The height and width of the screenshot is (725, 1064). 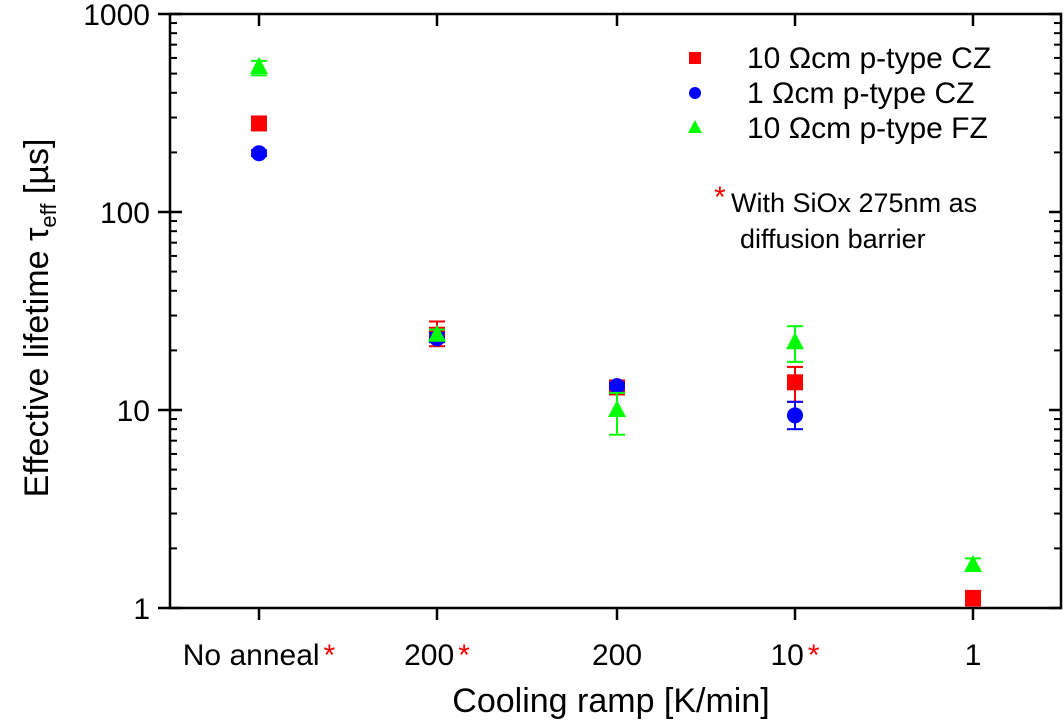 I want to click on y-axis-title-main: Effective lifetime, so click(x=37, y=369).